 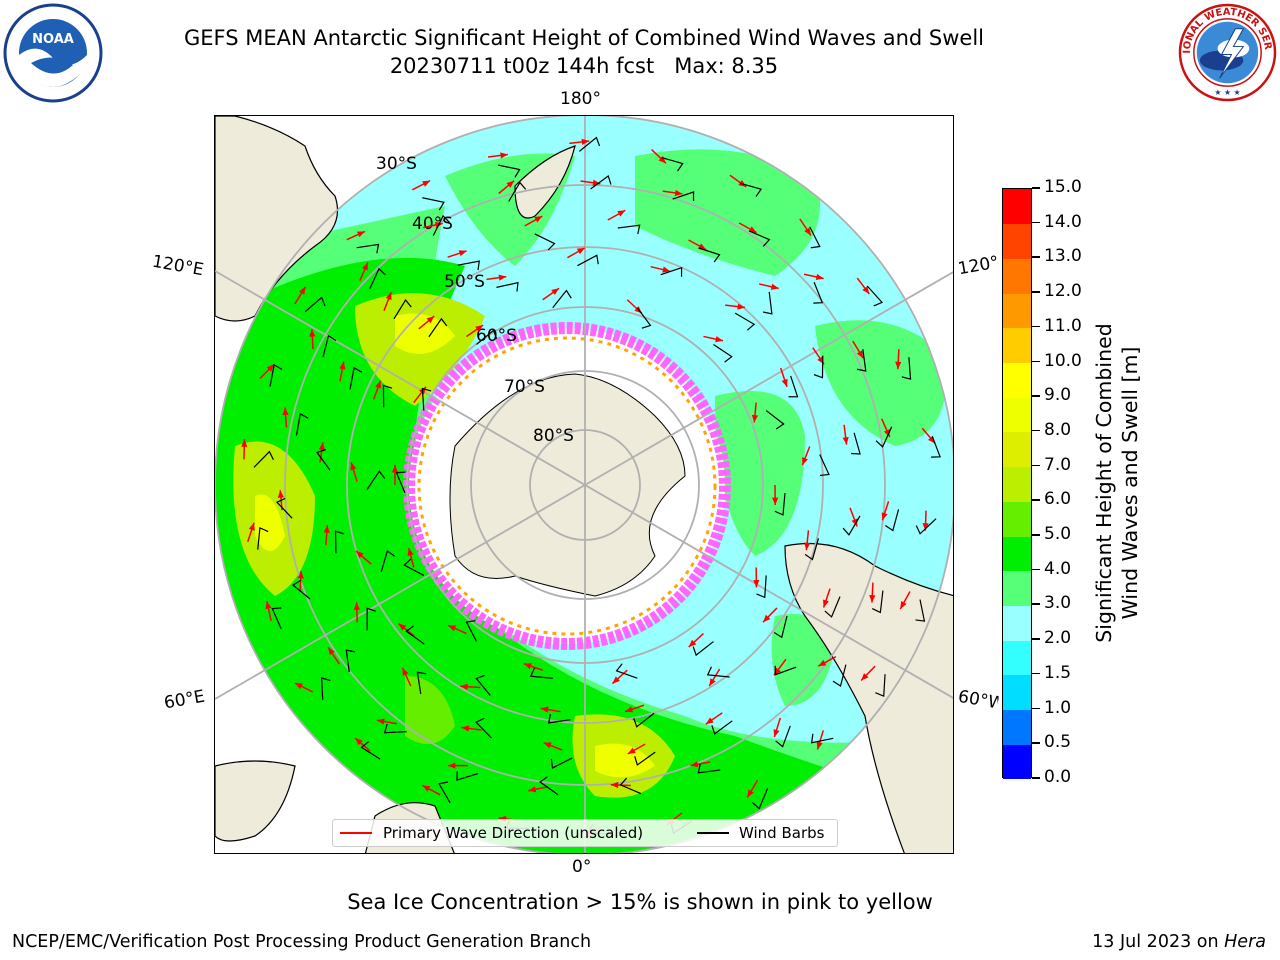 What do you see at coordinates (1058, 777) in the screenshot?
I see `colorbar-tick-label: 0.0` at bounding box center [1058, 777].